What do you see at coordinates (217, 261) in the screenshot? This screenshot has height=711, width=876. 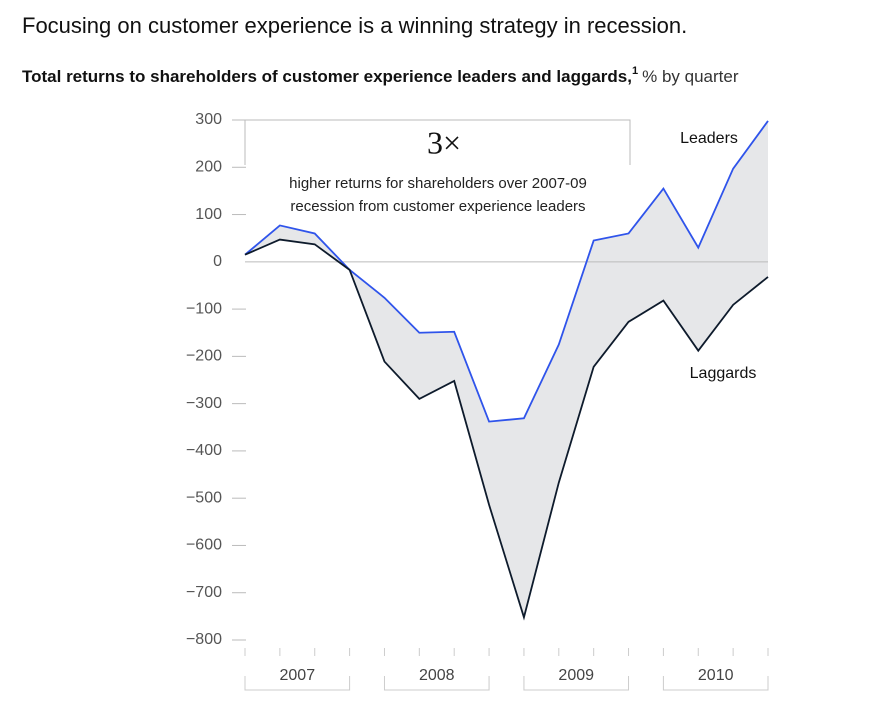 I see `y-tick-label: 0` at bounding box center [217, 261].